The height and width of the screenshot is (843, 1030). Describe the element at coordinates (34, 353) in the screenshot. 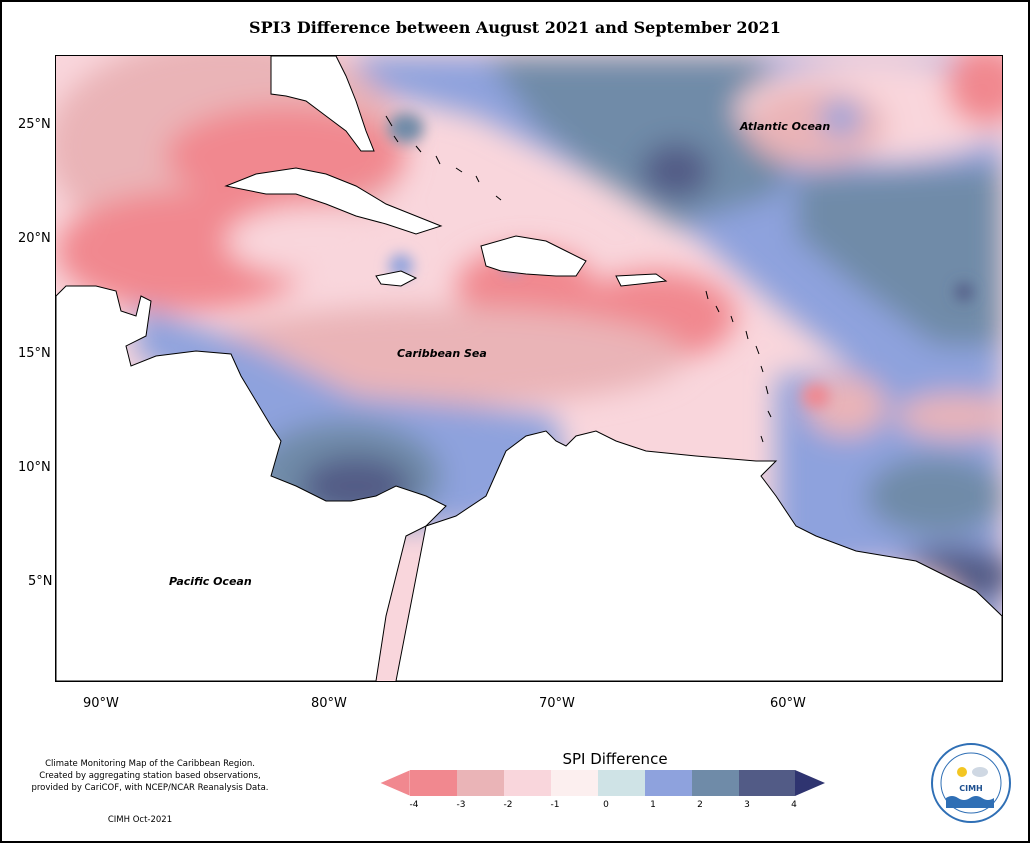

I see `lat-tick: 15°N` at that location.